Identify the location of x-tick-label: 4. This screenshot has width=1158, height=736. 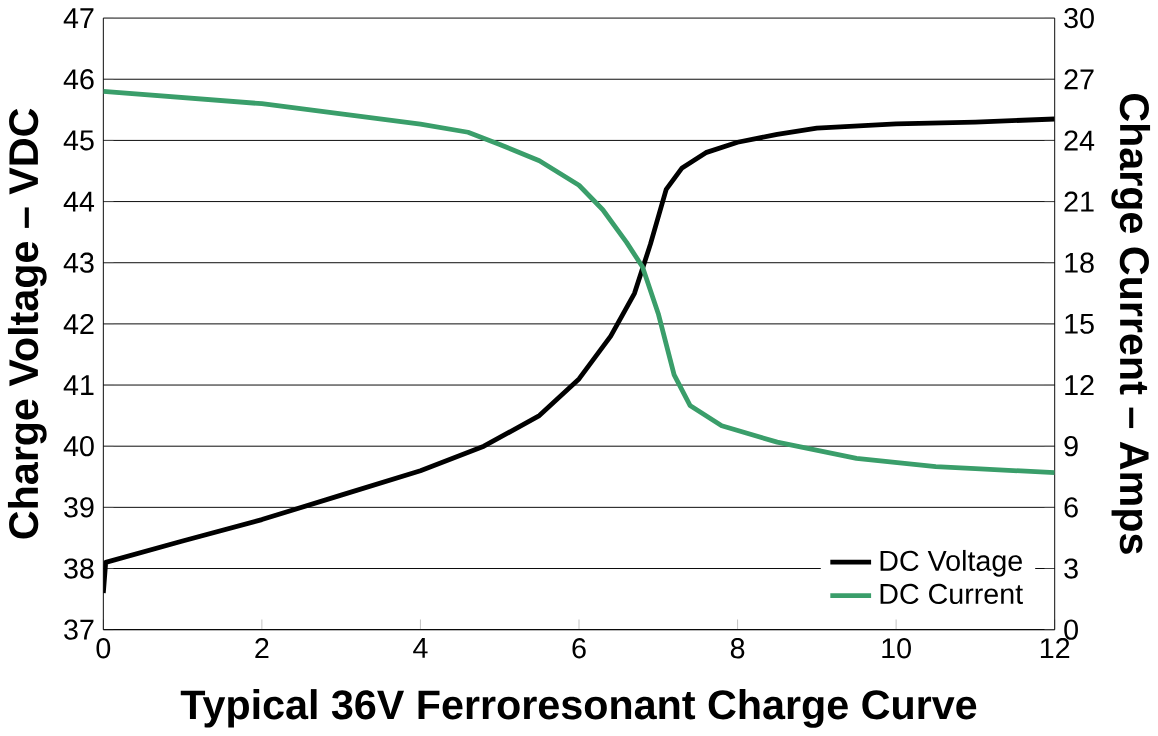
(420, 648).